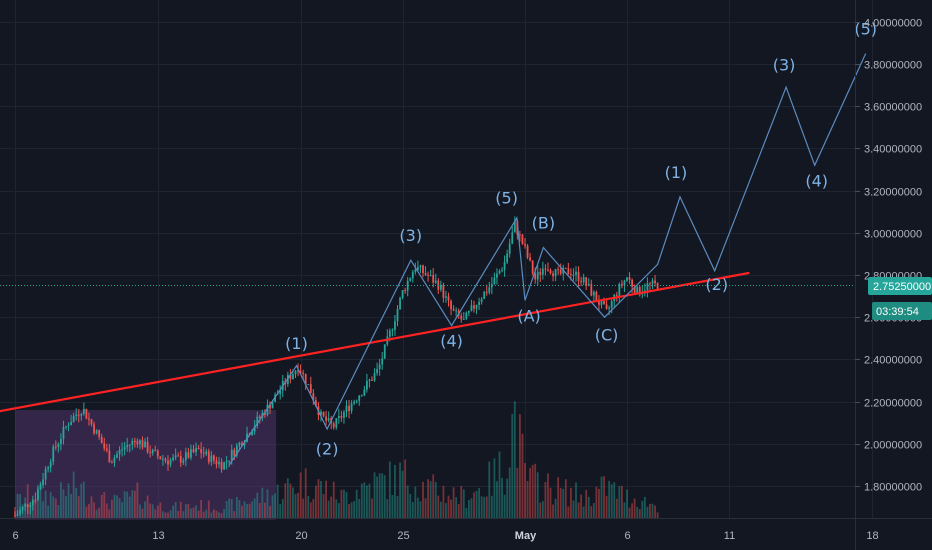  Describe the element at coordinates (902, 287) in the screenshot. I see `current-price-tag-text: 2.75250000` at that location.